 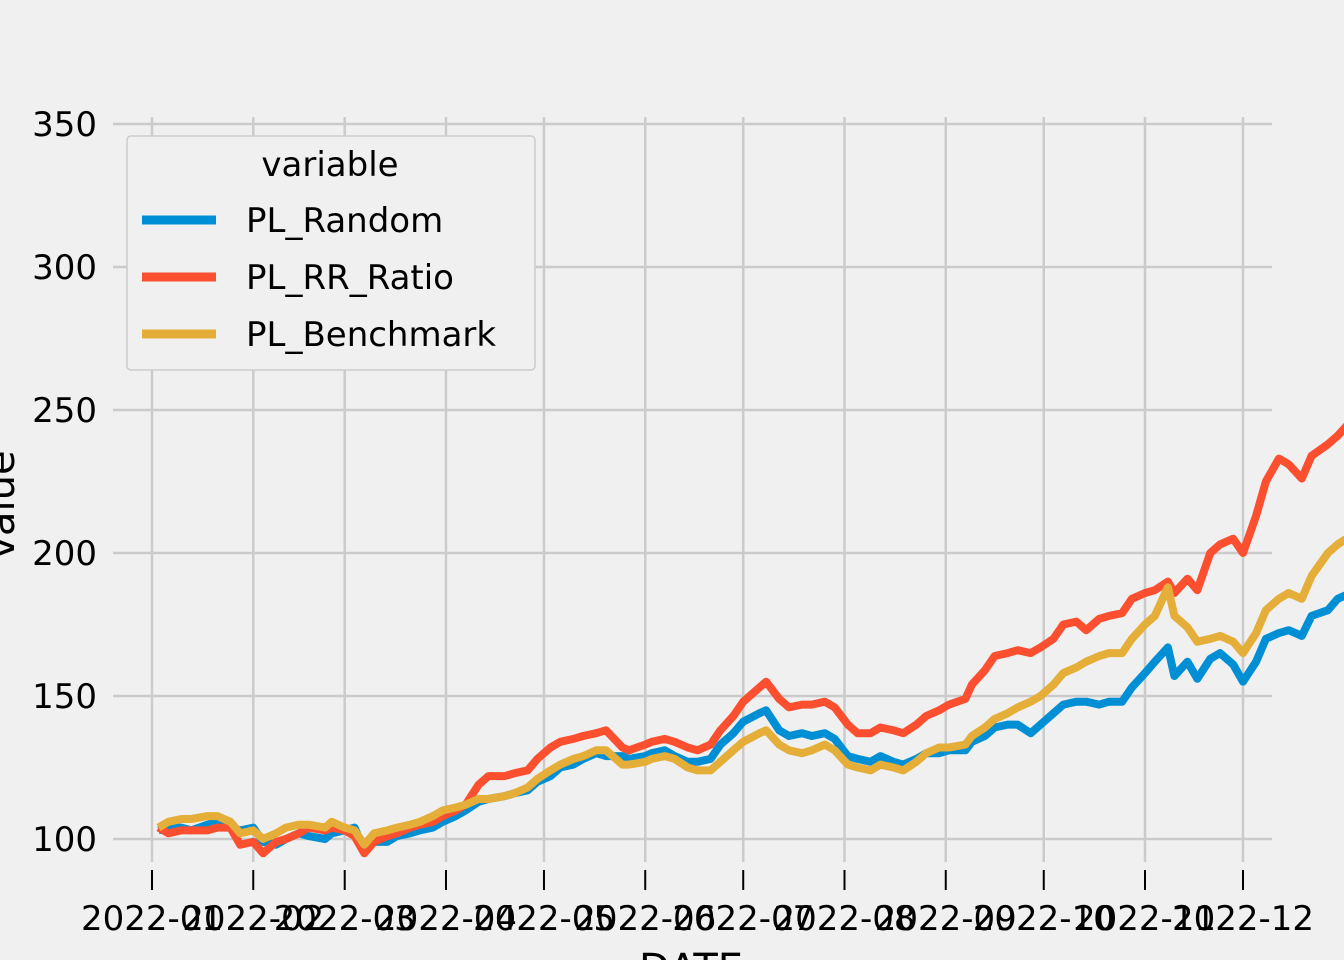 What do you see at coordinates (12, 504) in the screenshot?
I see `y-axis-title: value` at bounding box center [12, 504].